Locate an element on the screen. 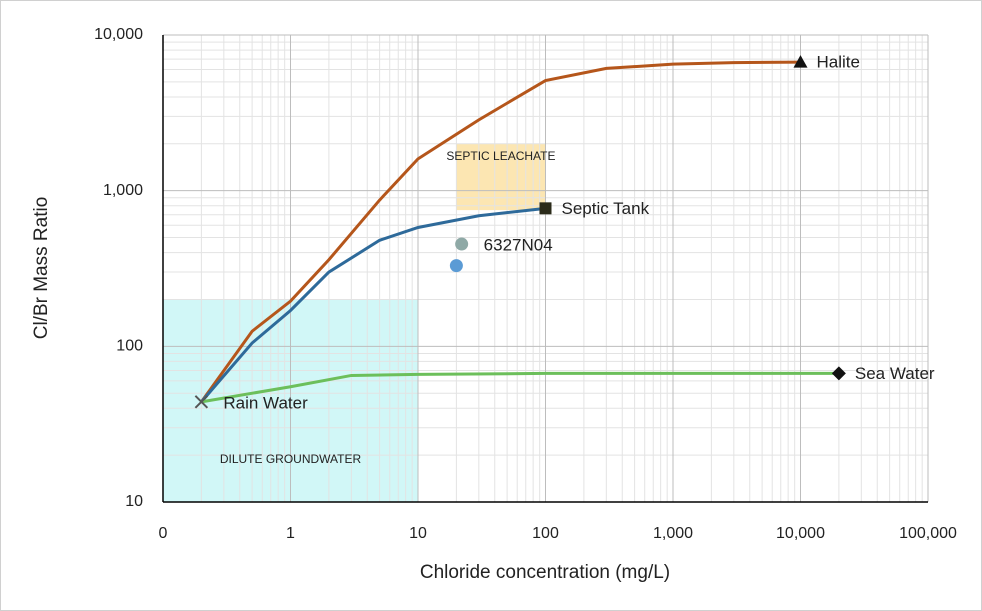 This screenshot has height=611, width=982. region-label: DILUTE GROUNDWATER is located at coordinates (291, 459).